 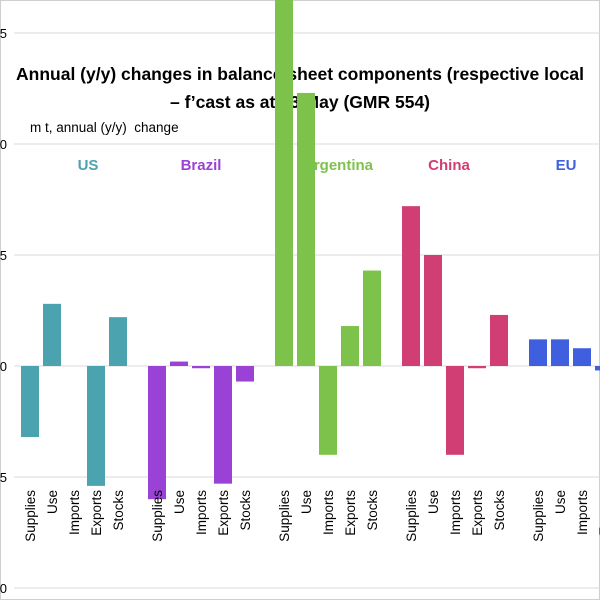 What do you see at coordinates (104, 127) in the screenshot?
I see `y-axis-label: m t, annual (y/y) change` at bounding box center [104, 127].